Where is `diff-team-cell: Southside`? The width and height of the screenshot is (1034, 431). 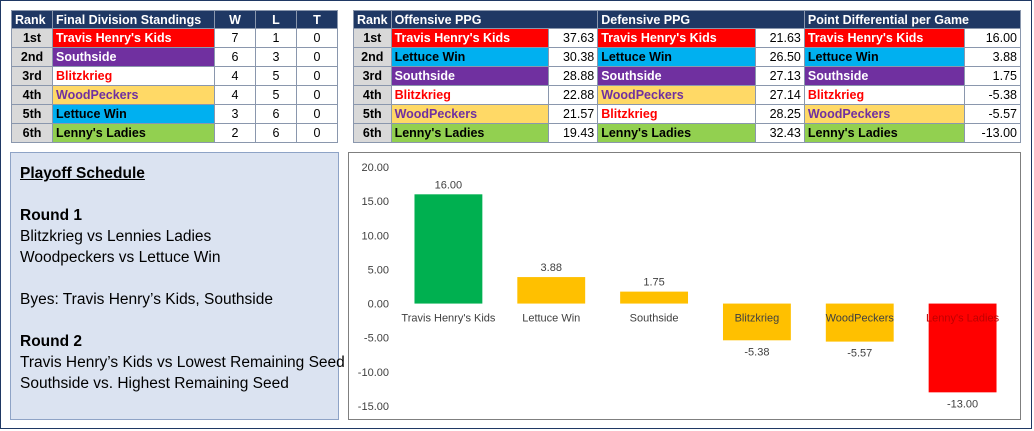 diff-team-cell: Southside is located at coordinates (884, 76).